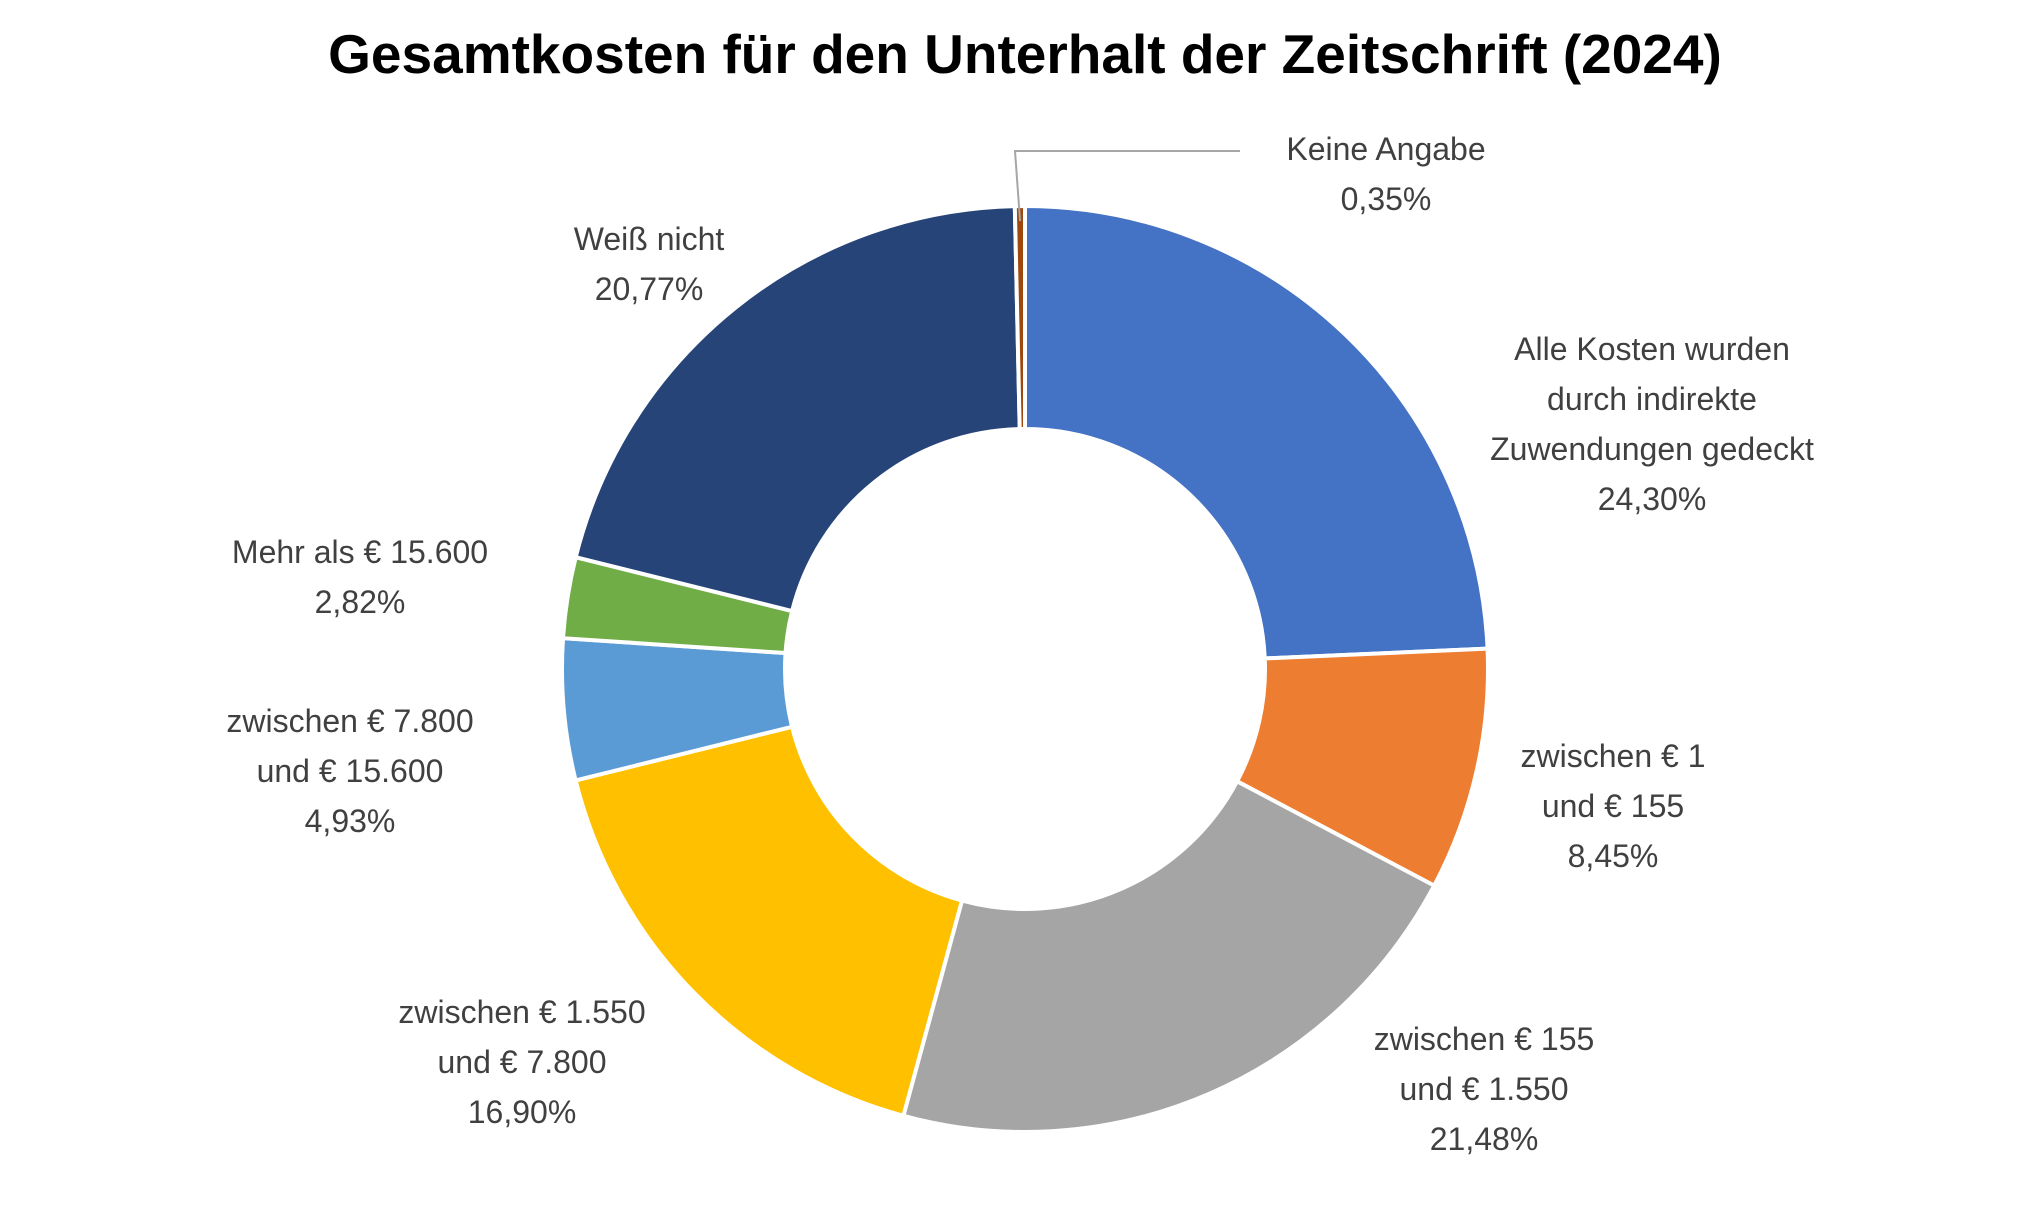 This screenshot has width=2042, height=1232. Describe the element at coordinates (1652, 399) in the screenshot. I see `data-label-category: durch indirekte` at that location.